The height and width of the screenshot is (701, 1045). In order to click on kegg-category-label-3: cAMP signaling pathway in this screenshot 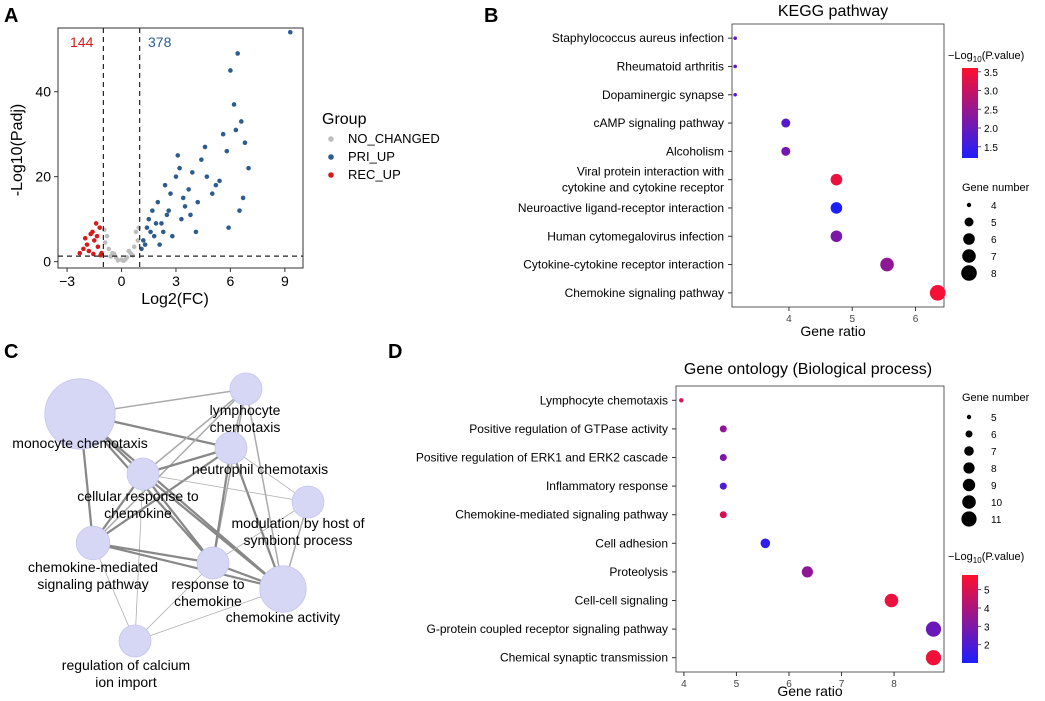, I will do `click(658, 123)`.